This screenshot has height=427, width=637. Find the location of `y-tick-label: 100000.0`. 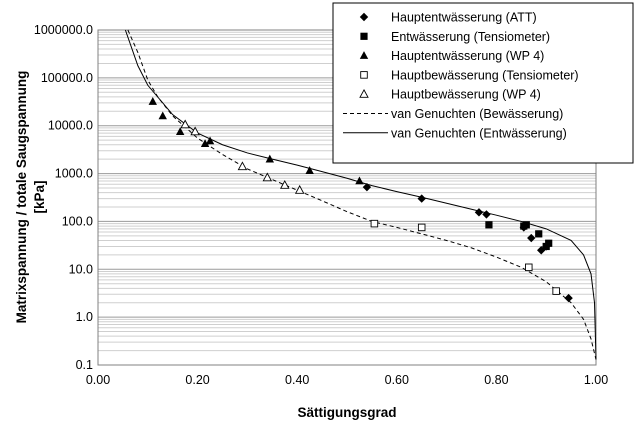

y-tick-label: 100000.0 is located at coordinates (67, 78).